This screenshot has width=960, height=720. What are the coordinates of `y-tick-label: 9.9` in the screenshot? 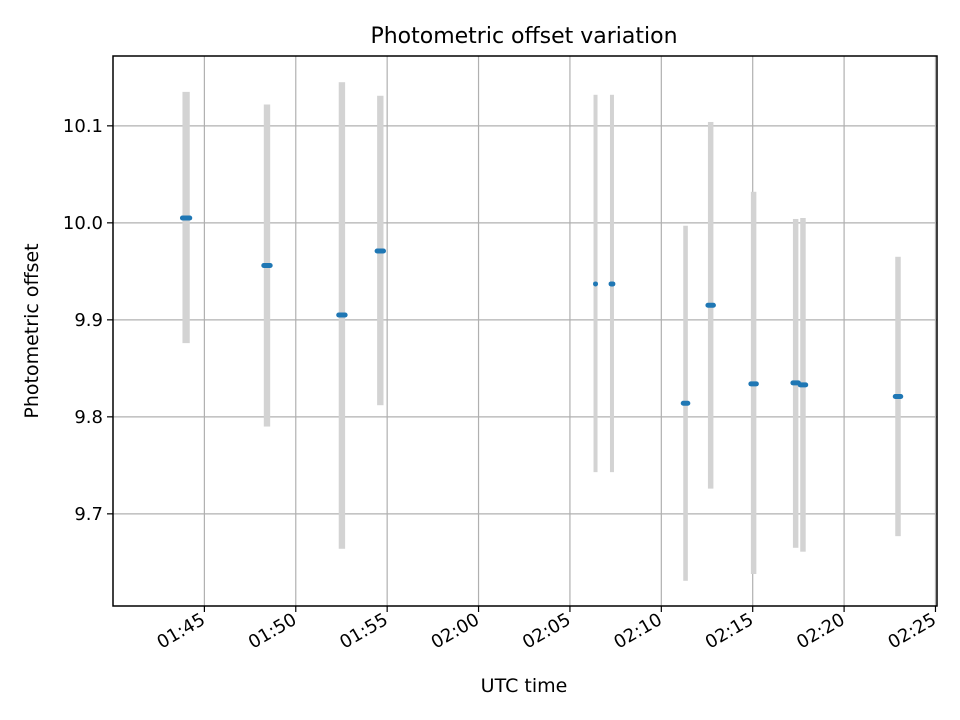 It's located at (88, 320).